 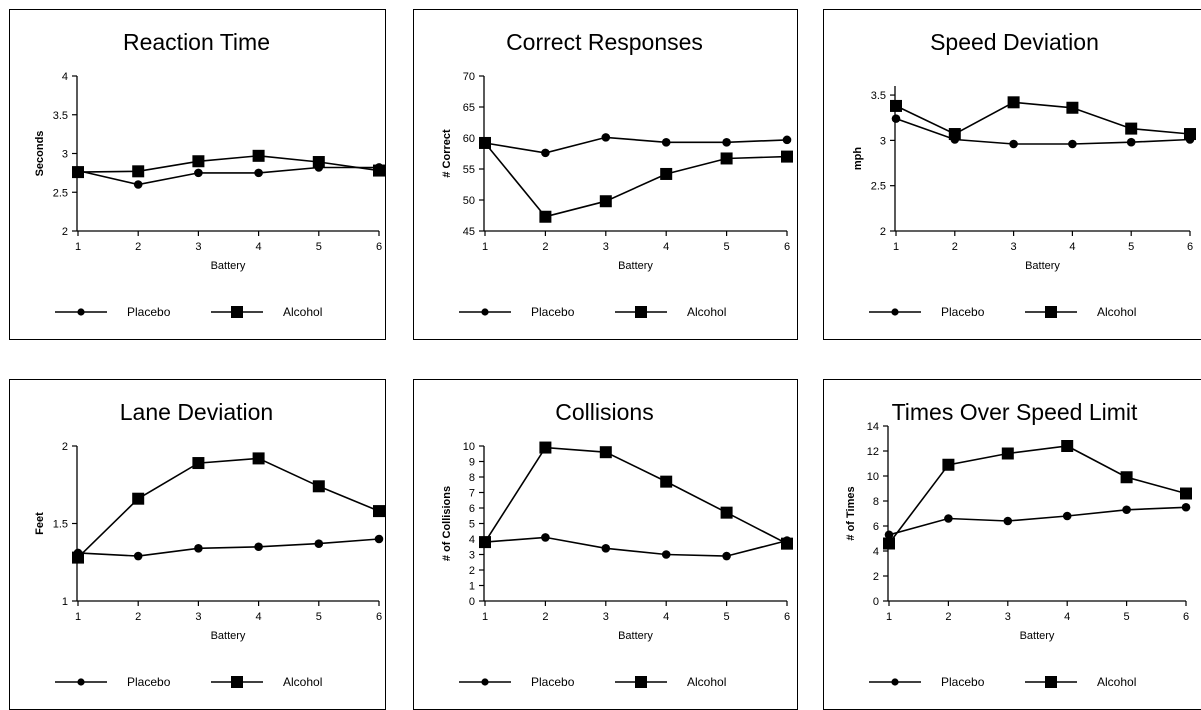 What do you see at coordinates (472, 525) in the screenshot?
I see `y-tick-label: 5` at bounding box center [472, 525].